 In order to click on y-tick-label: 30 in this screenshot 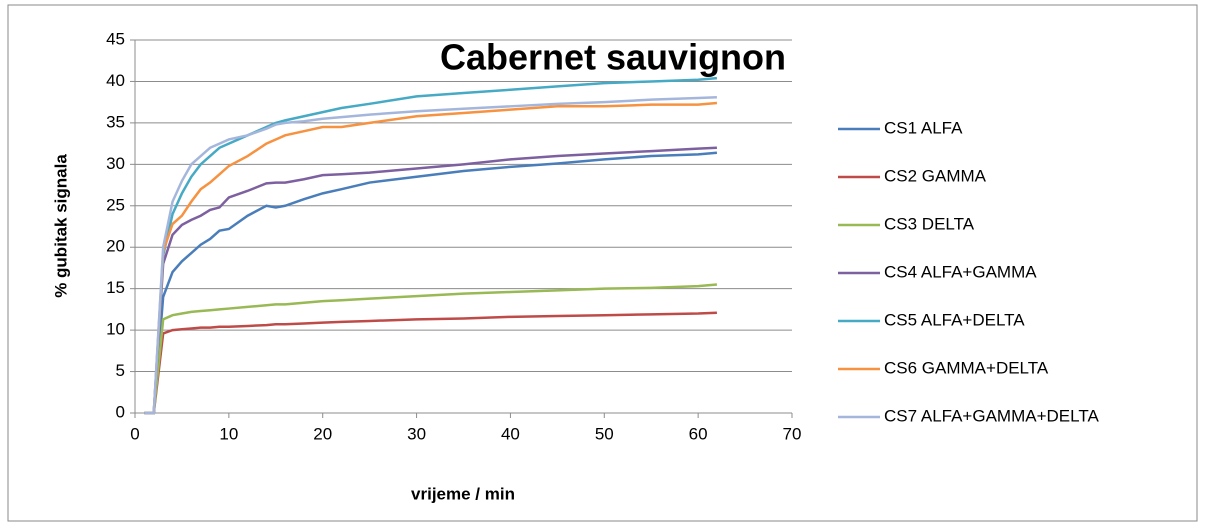, I will do `click(115, 163)`.